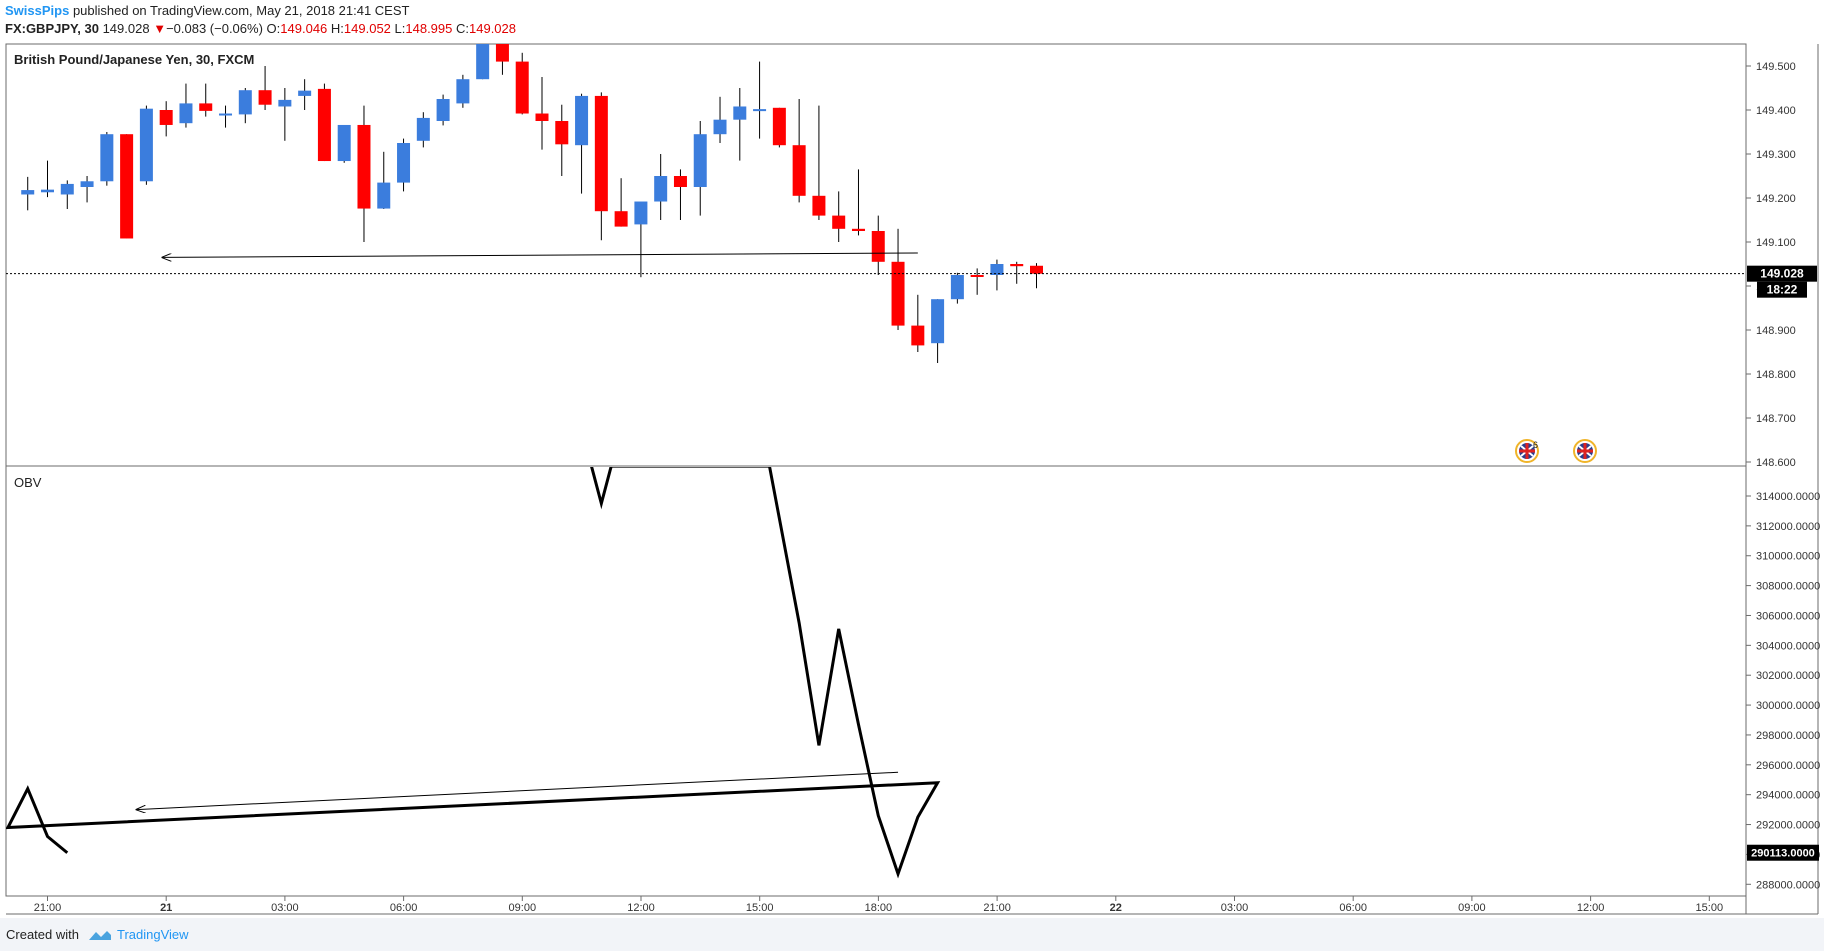 This screenshot has width=1824, height=951. Describe the element at coordinates (912, 934) in the screenshot. I see `footer: Created with TradingView` at that location.